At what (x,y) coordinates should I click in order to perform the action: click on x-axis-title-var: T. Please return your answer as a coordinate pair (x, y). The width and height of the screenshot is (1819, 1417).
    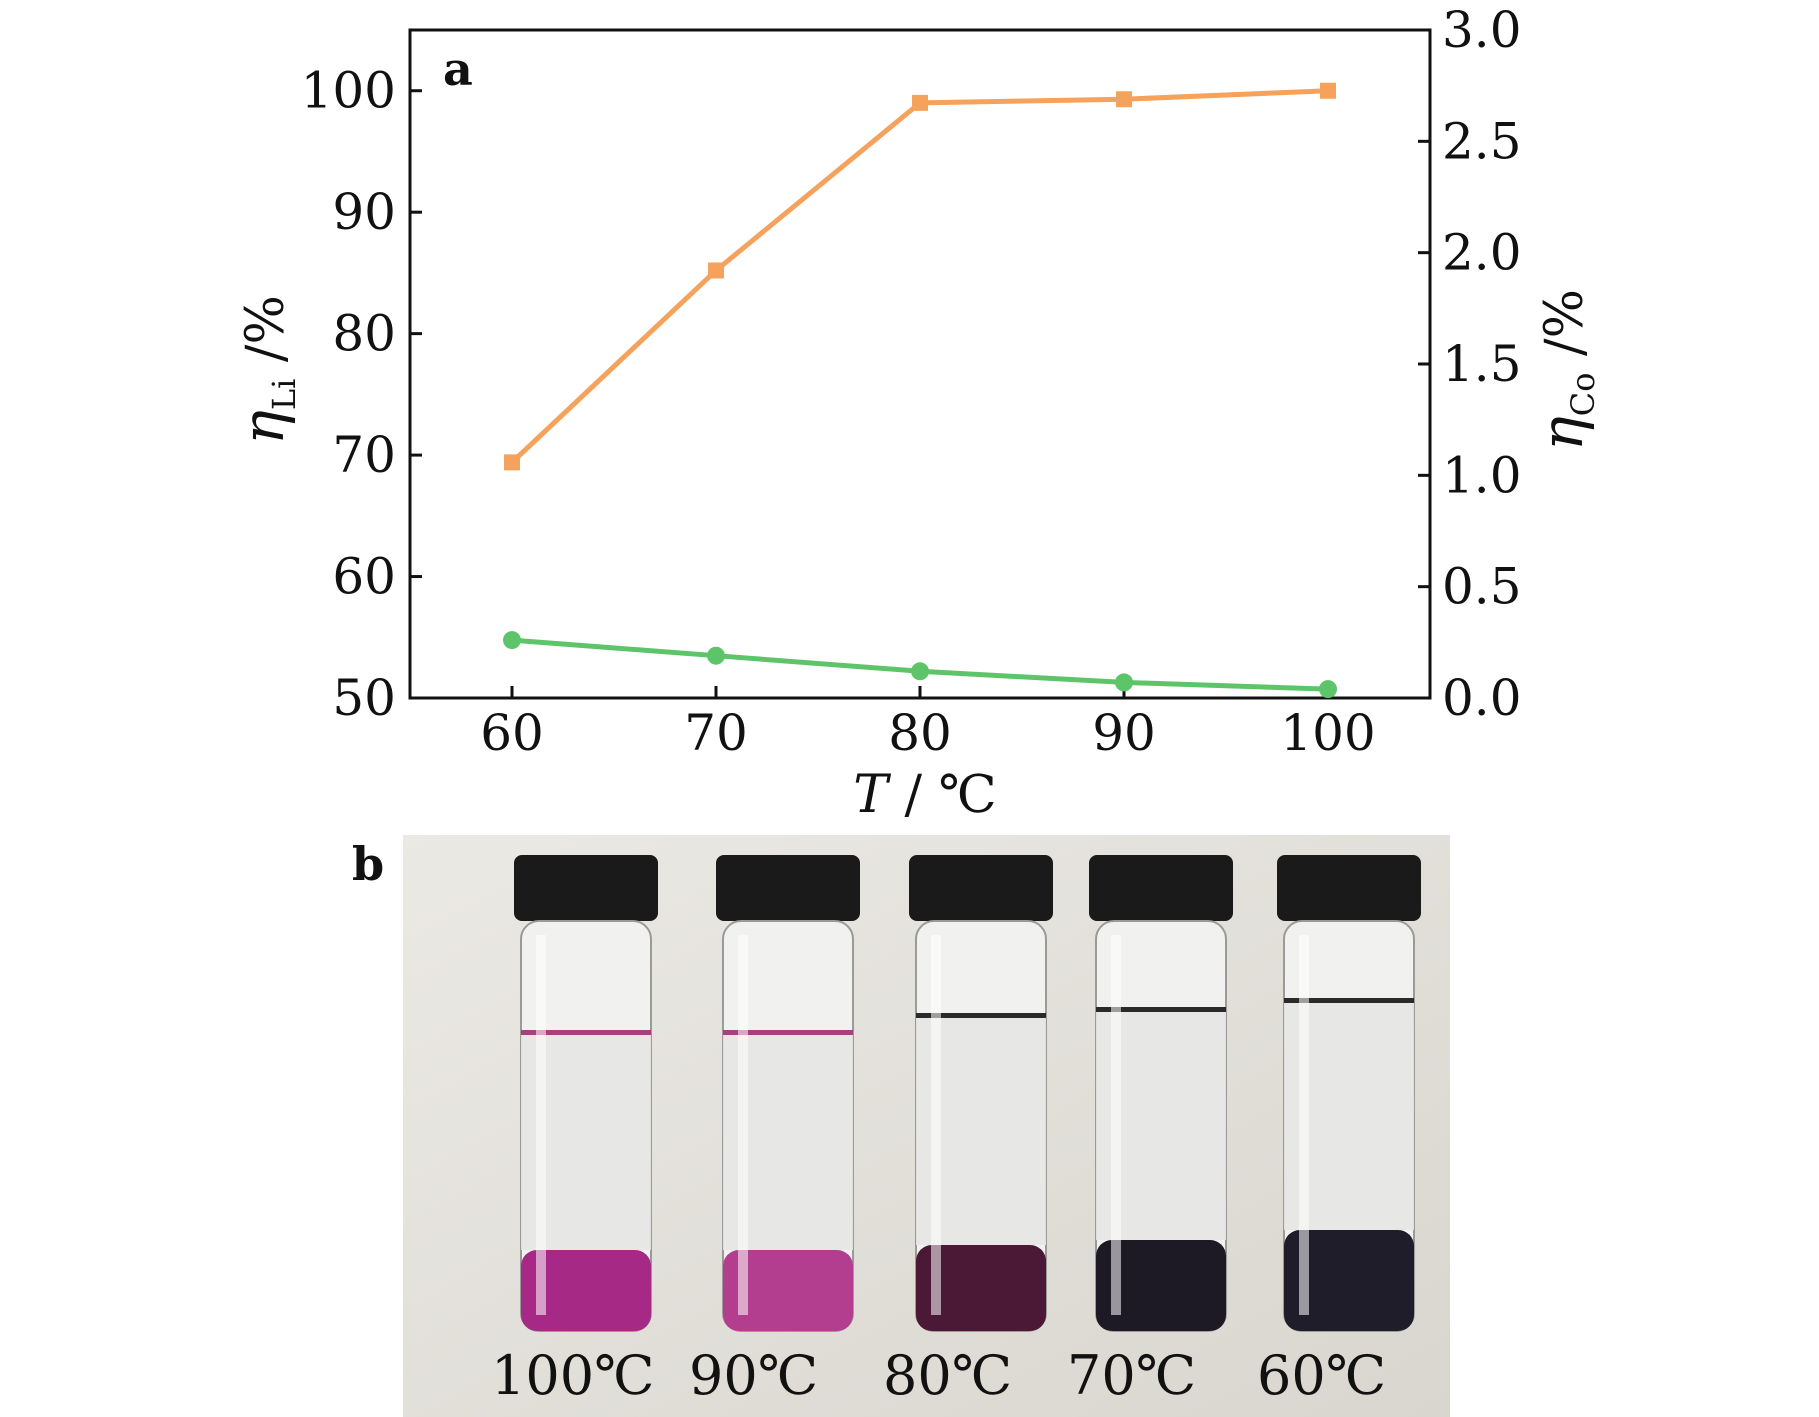
    Looking at the image, I should click on (872, 795).